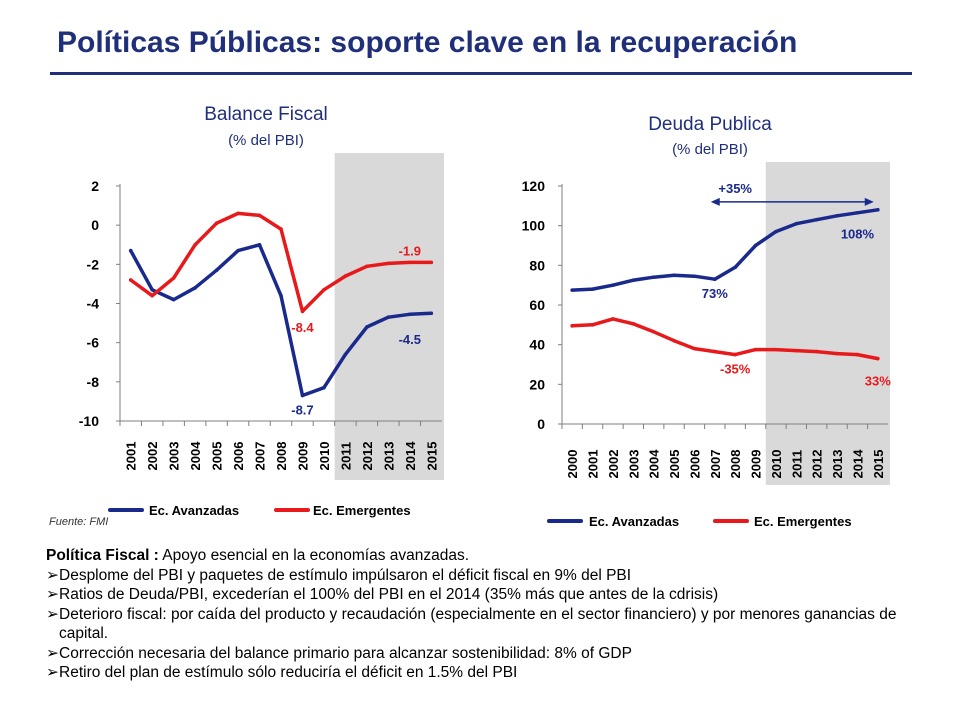  What do you see at coordinates (715, 464) in the screenshot?
I see `x-tick-label: 2007` at bounding box center [715, 464].